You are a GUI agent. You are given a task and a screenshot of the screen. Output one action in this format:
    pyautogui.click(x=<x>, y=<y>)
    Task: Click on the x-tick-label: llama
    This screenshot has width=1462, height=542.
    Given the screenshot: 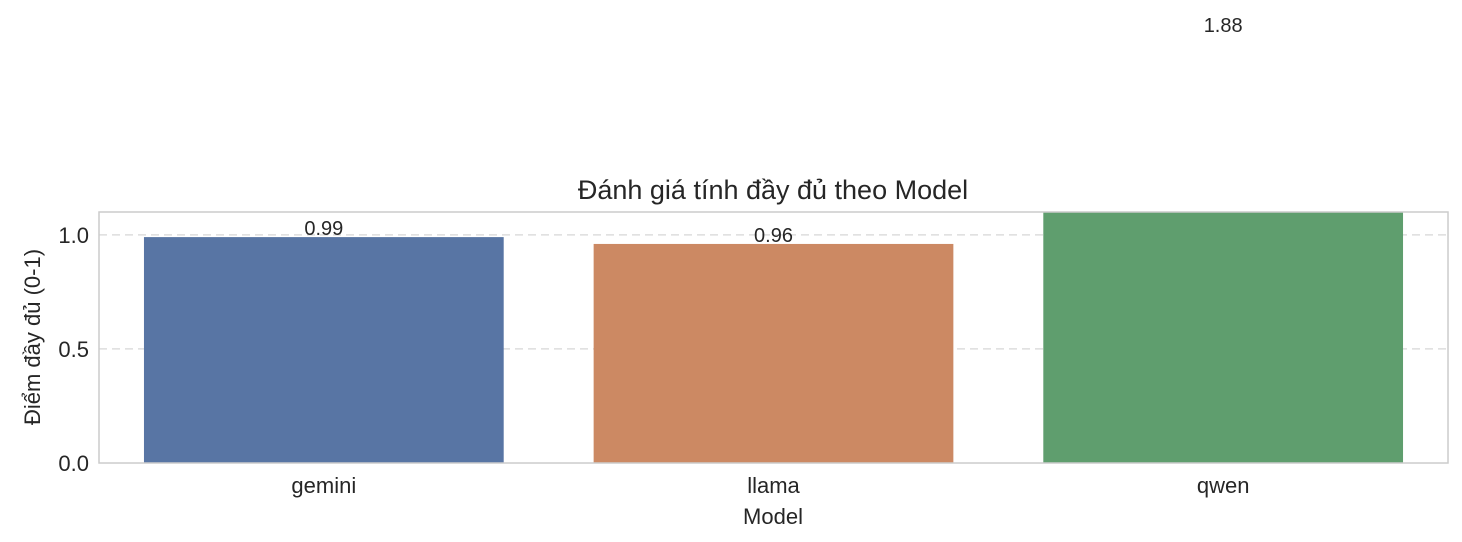 What is the action you would take?
    pyautogui.click(x=773, y=485)
    